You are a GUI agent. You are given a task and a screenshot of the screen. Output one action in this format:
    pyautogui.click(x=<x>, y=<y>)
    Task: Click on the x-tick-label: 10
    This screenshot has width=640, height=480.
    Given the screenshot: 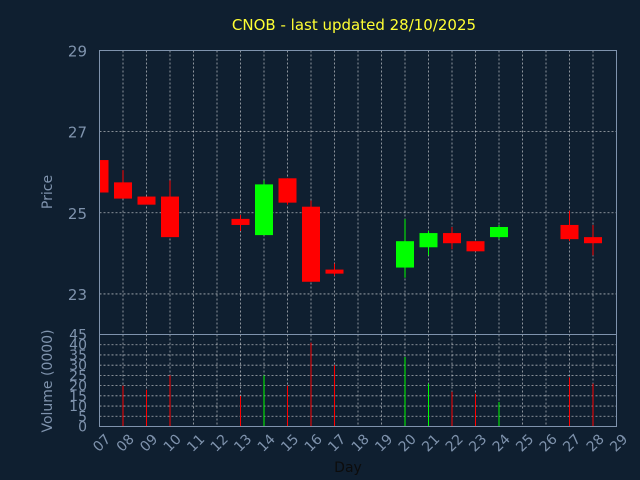 What is the action you would take?
    pyautogui.click(x=173, y=443)
    